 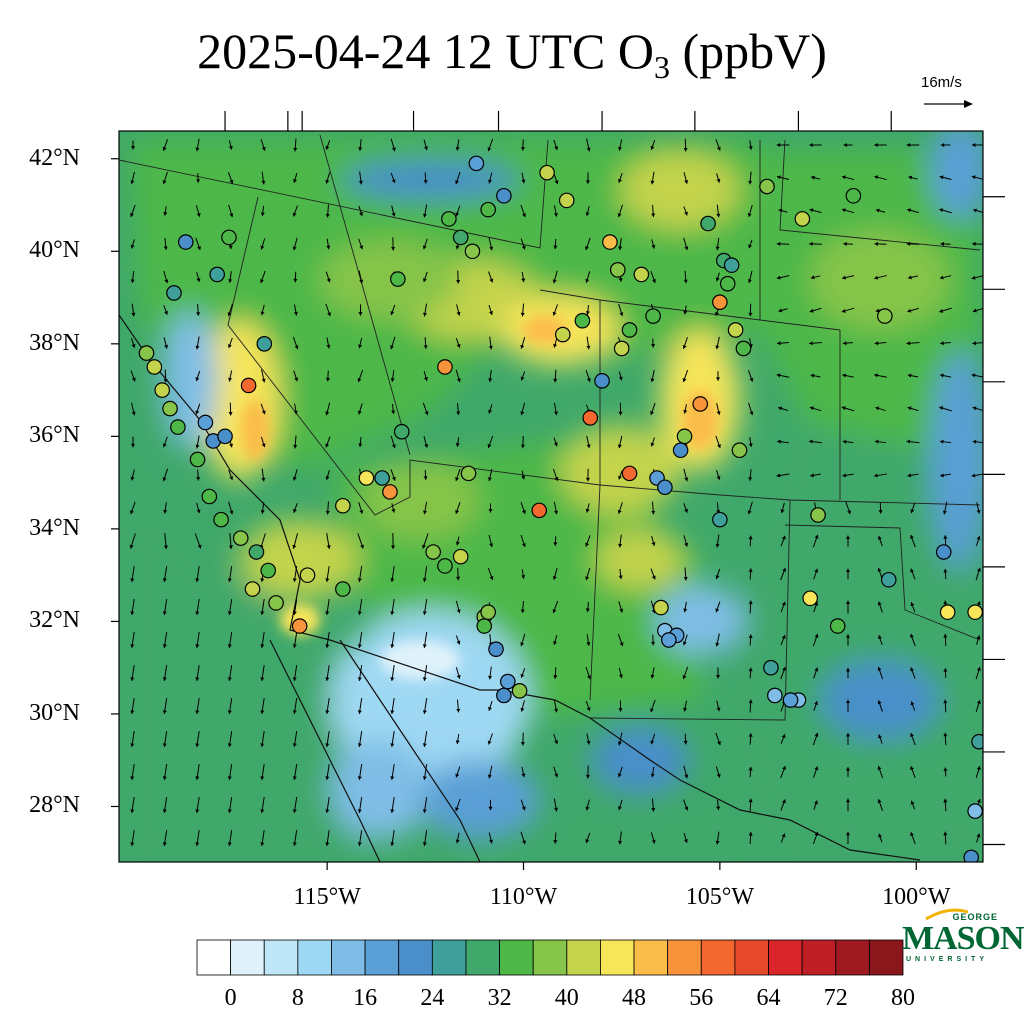 What do you see at coordinates (499, 998) in the screenshot?
I see `colorbar-label: 32` at bounding box center [499, 998].